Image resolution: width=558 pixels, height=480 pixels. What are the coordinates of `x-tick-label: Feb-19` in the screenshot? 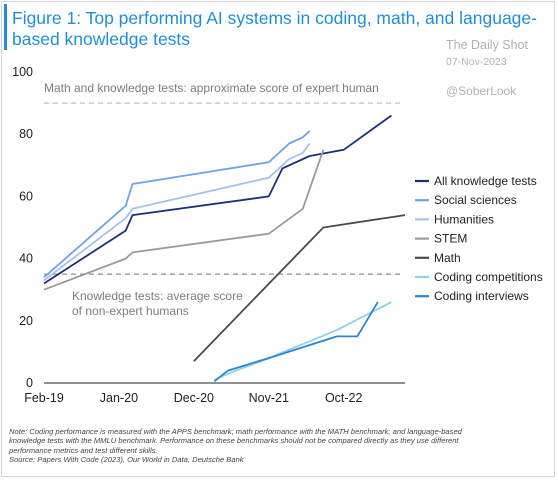 It's located at (44, 398).